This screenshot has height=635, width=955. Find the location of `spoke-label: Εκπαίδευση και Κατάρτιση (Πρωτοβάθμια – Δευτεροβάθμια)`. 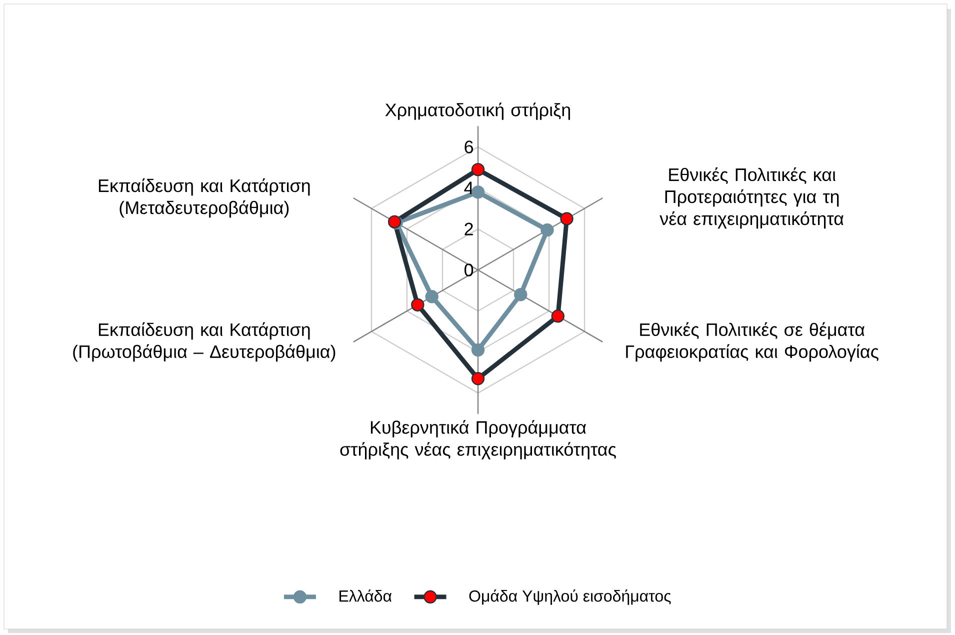

spoke-label: Εκπαίδευση και Κατάρτιση (Πρωτοβάθμια – Δευτεροβάθμια) is located at coordinates (204, 342).